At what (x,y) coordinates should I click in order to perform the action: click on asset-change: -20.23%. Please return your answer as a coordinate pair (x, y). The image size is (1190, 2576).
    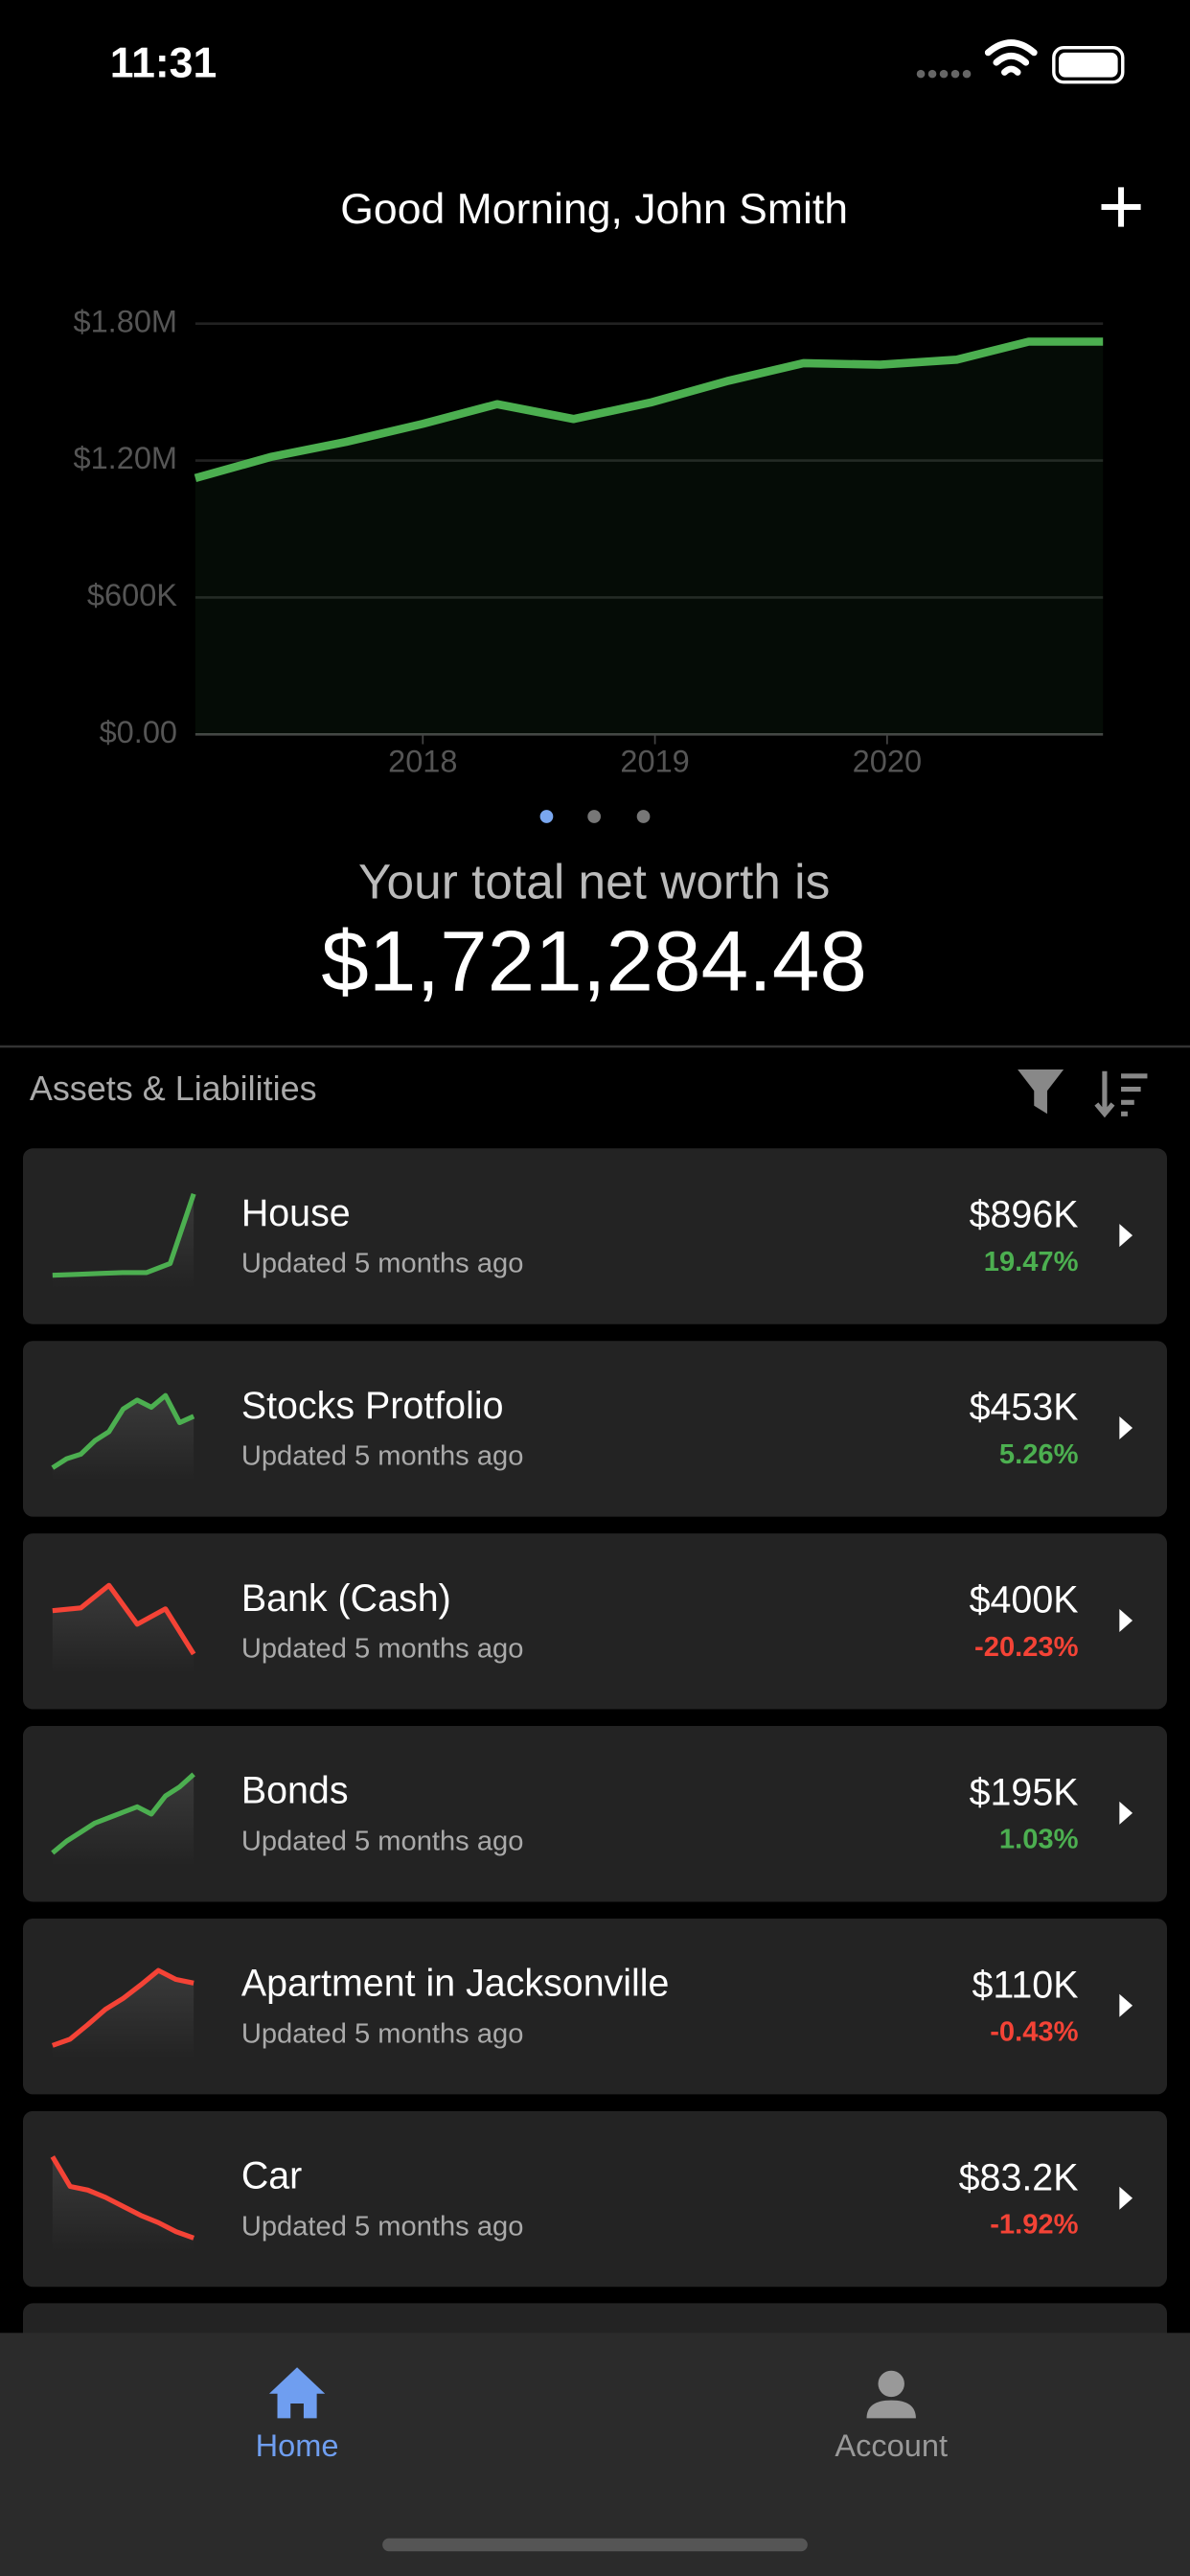
    Looking at the image, I should click on (1027, 1647).